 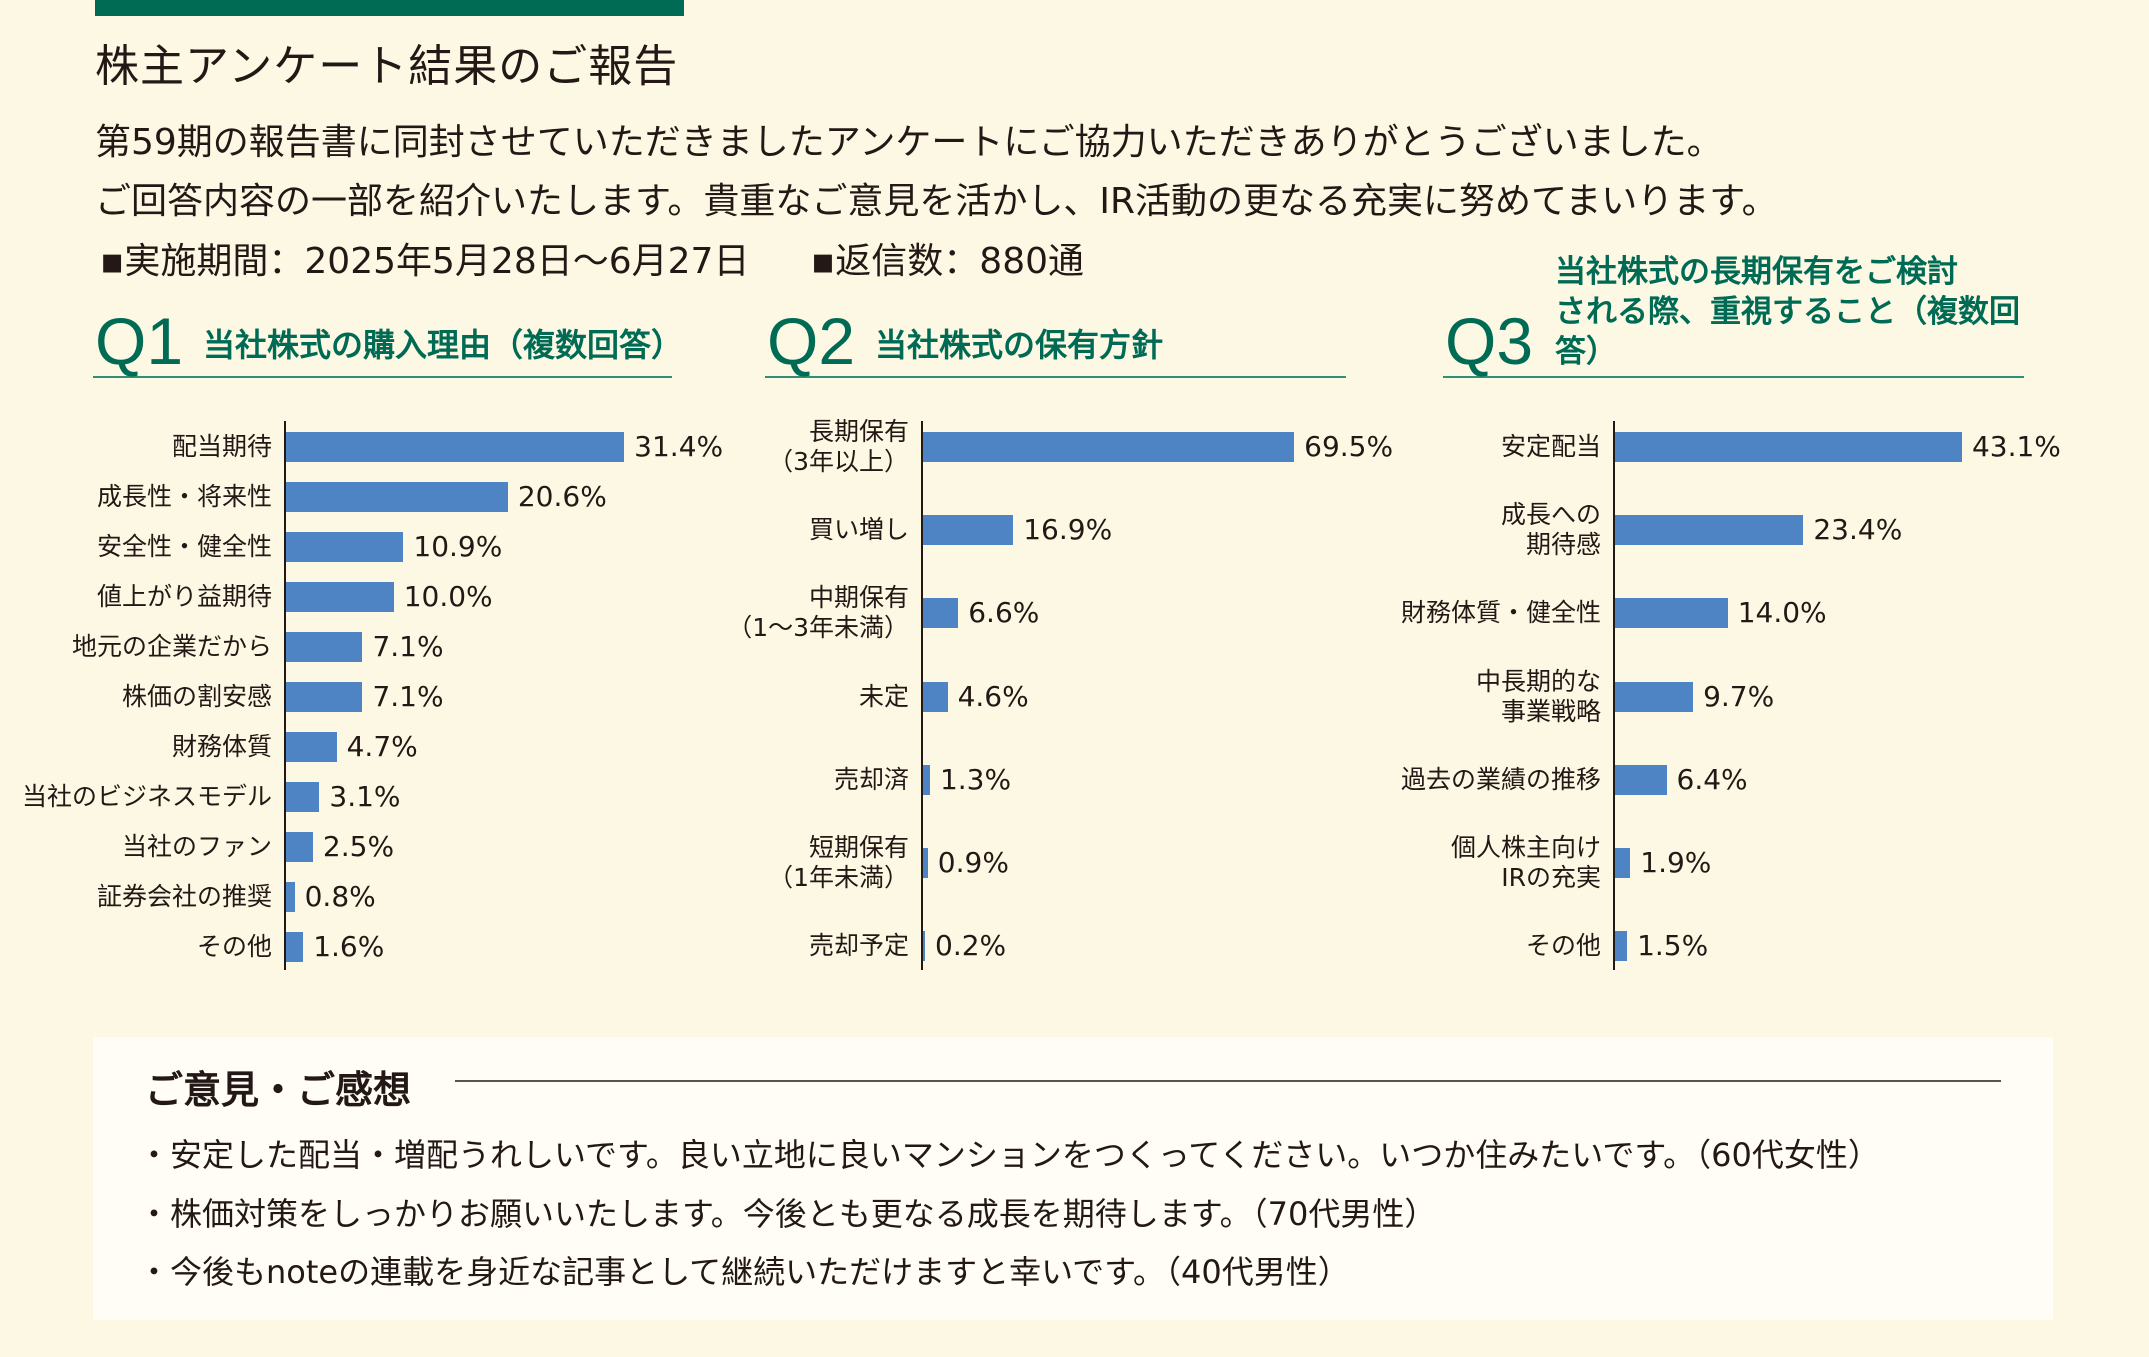 What do you see at coordinates (1004, 613) in the screenshot?
I see `q2-value-label: 6.6%` at bounding box center [1004, 613].